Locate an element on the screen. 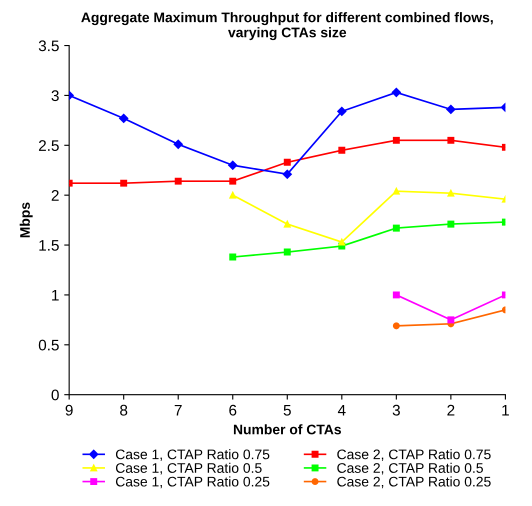 The height and width of the screenshot is (506, 532). x-tick-label: 1 is located at coordinates (505, 410).